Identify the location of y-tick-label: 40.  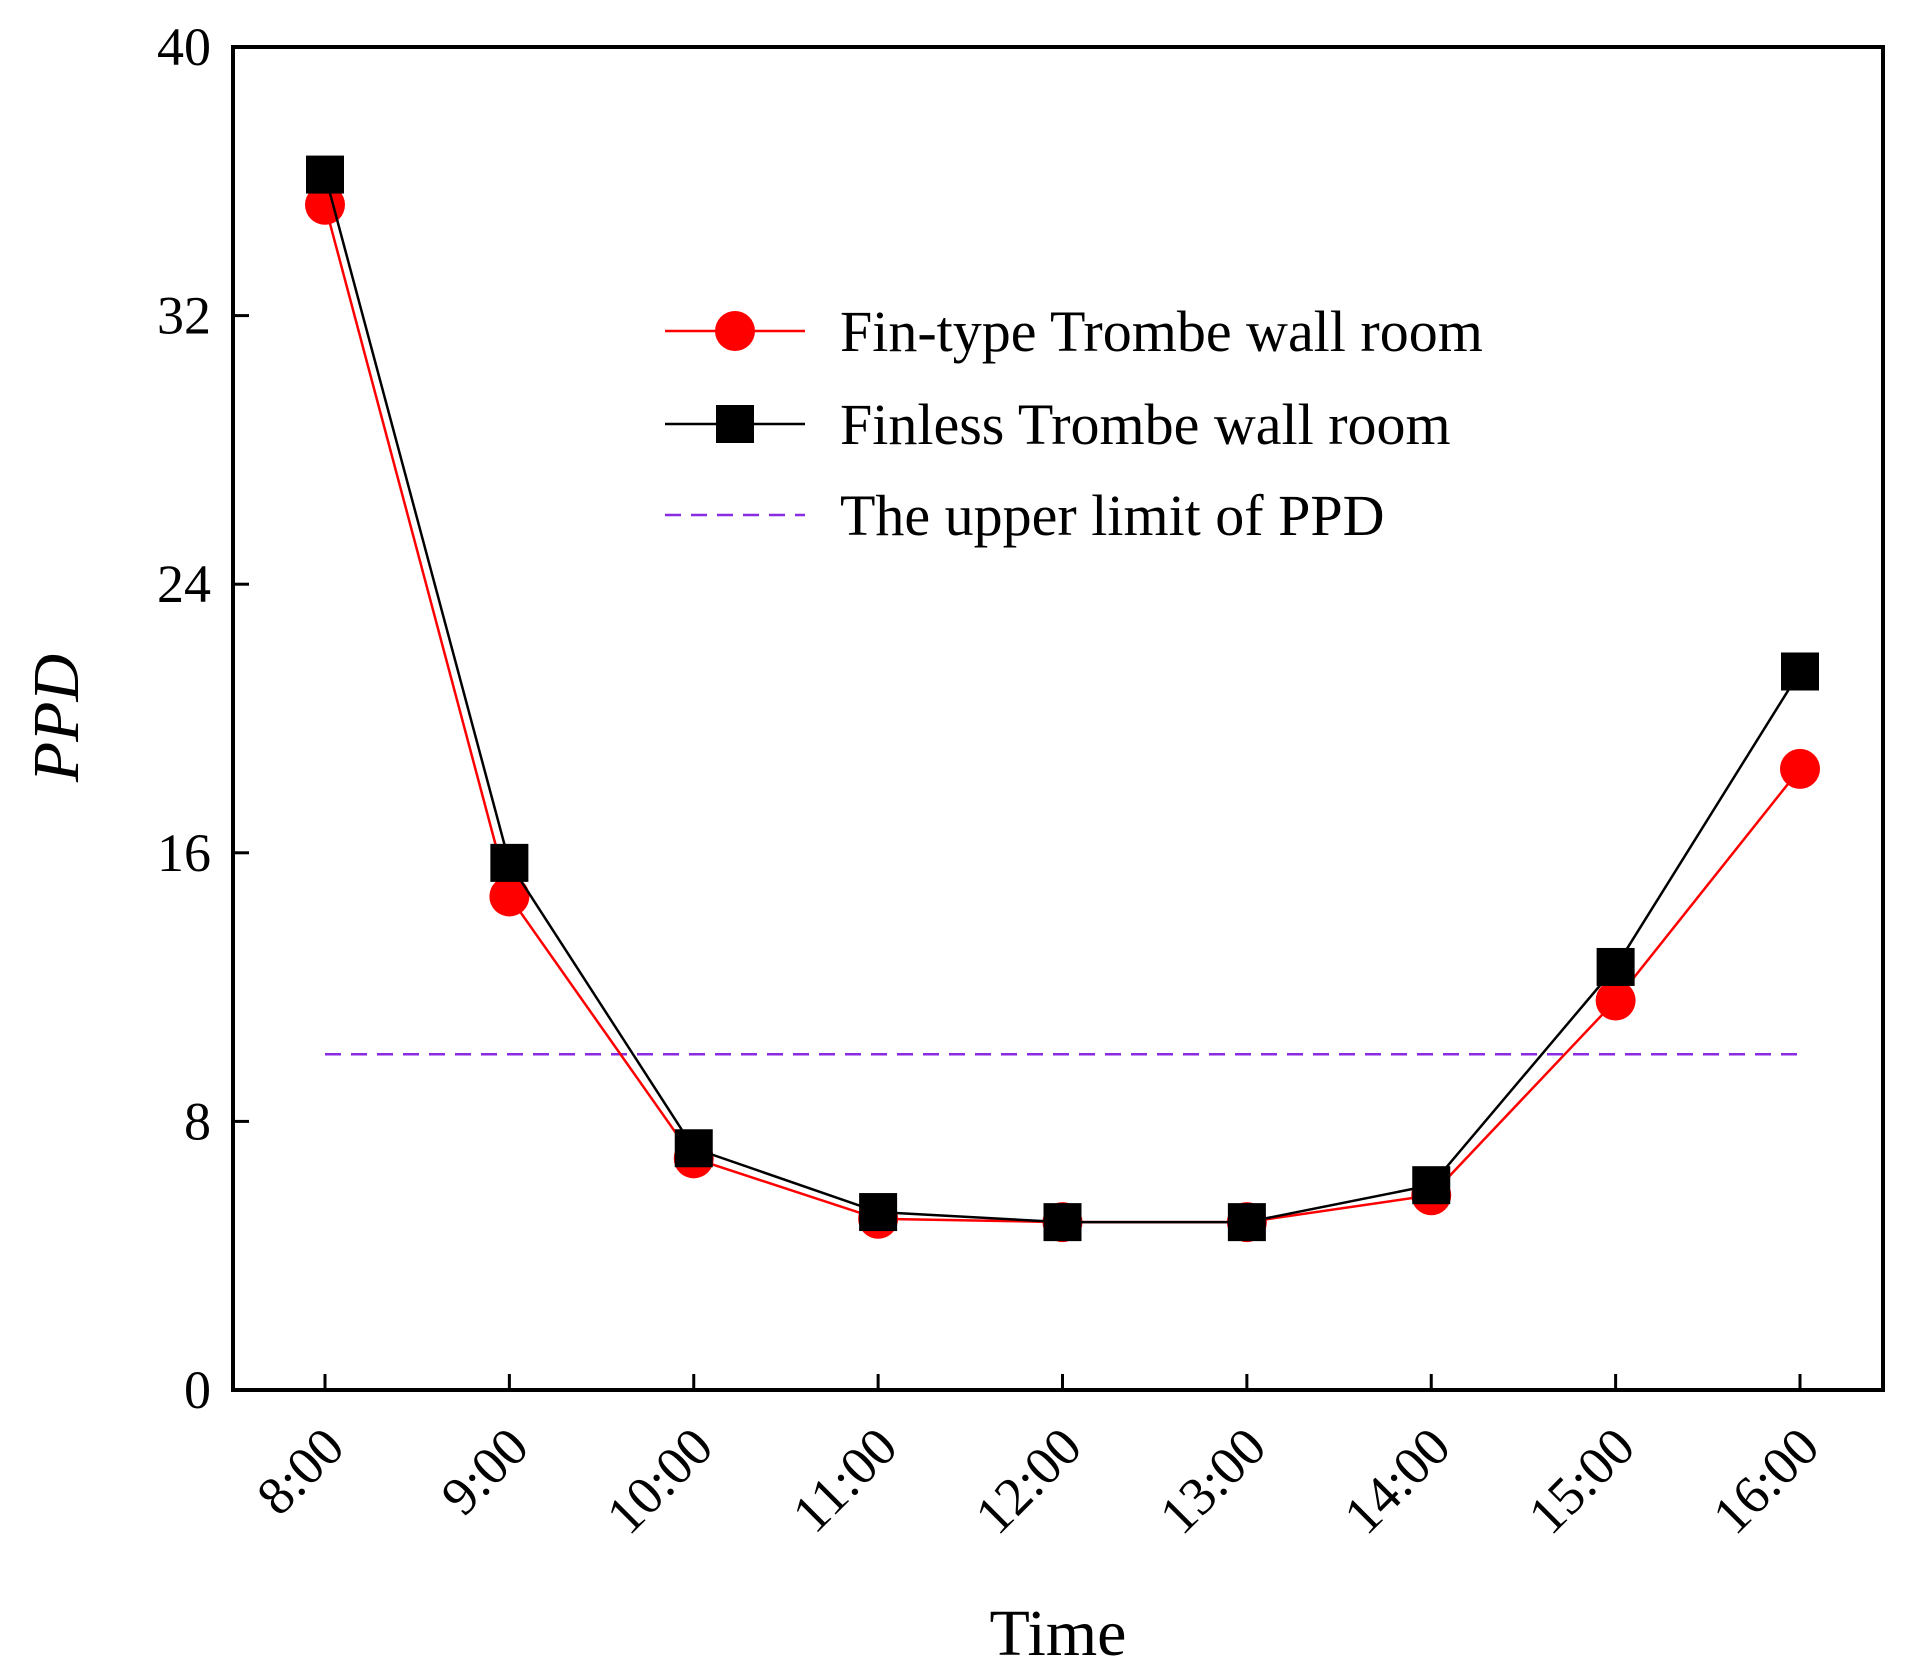
(184, 47).